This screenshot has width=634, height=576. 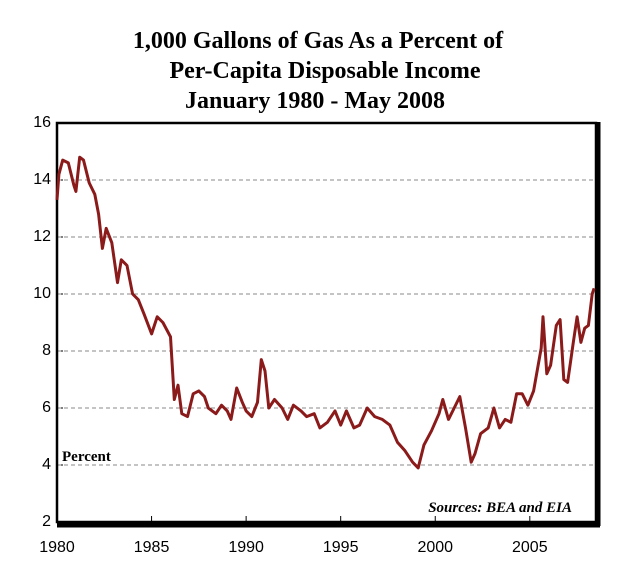 What do you see at coordinates (46, 521) in the screenshot?
I see `y-tick-label: 2` at bounding box center [46, 521].